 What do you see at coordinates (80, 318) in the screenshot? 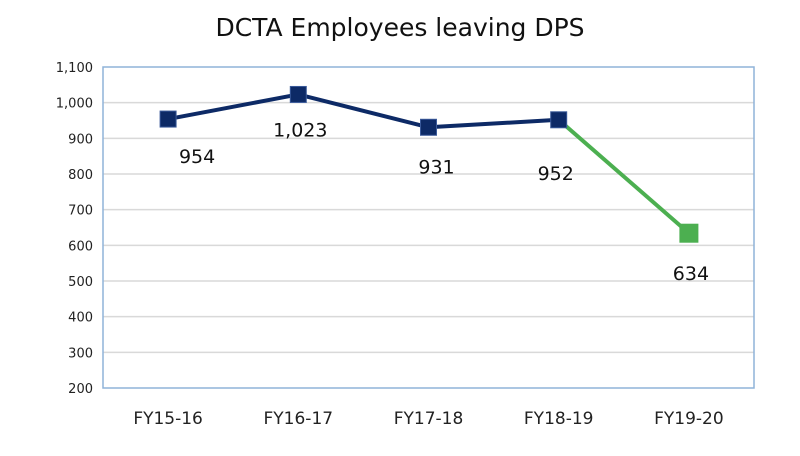
I see `y-tick-label: 400` at bounding box center [80, 318].